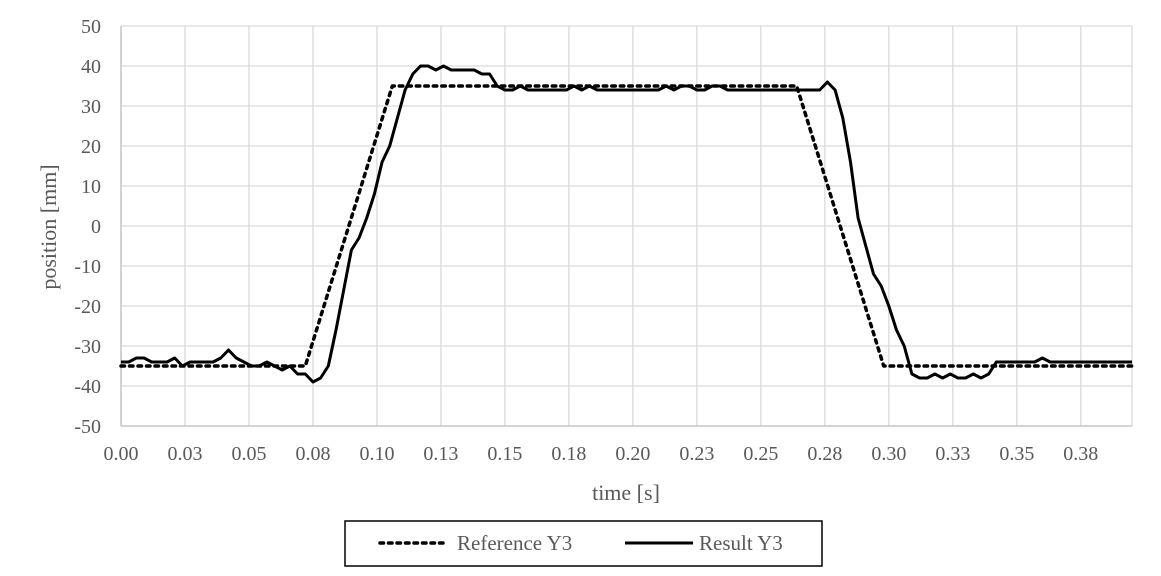 The height and width of the screenshot is (576, 1161). Describe the element at coordinates (91, 67) in the screenshot. I see `y-tick-label: 40` at that location.